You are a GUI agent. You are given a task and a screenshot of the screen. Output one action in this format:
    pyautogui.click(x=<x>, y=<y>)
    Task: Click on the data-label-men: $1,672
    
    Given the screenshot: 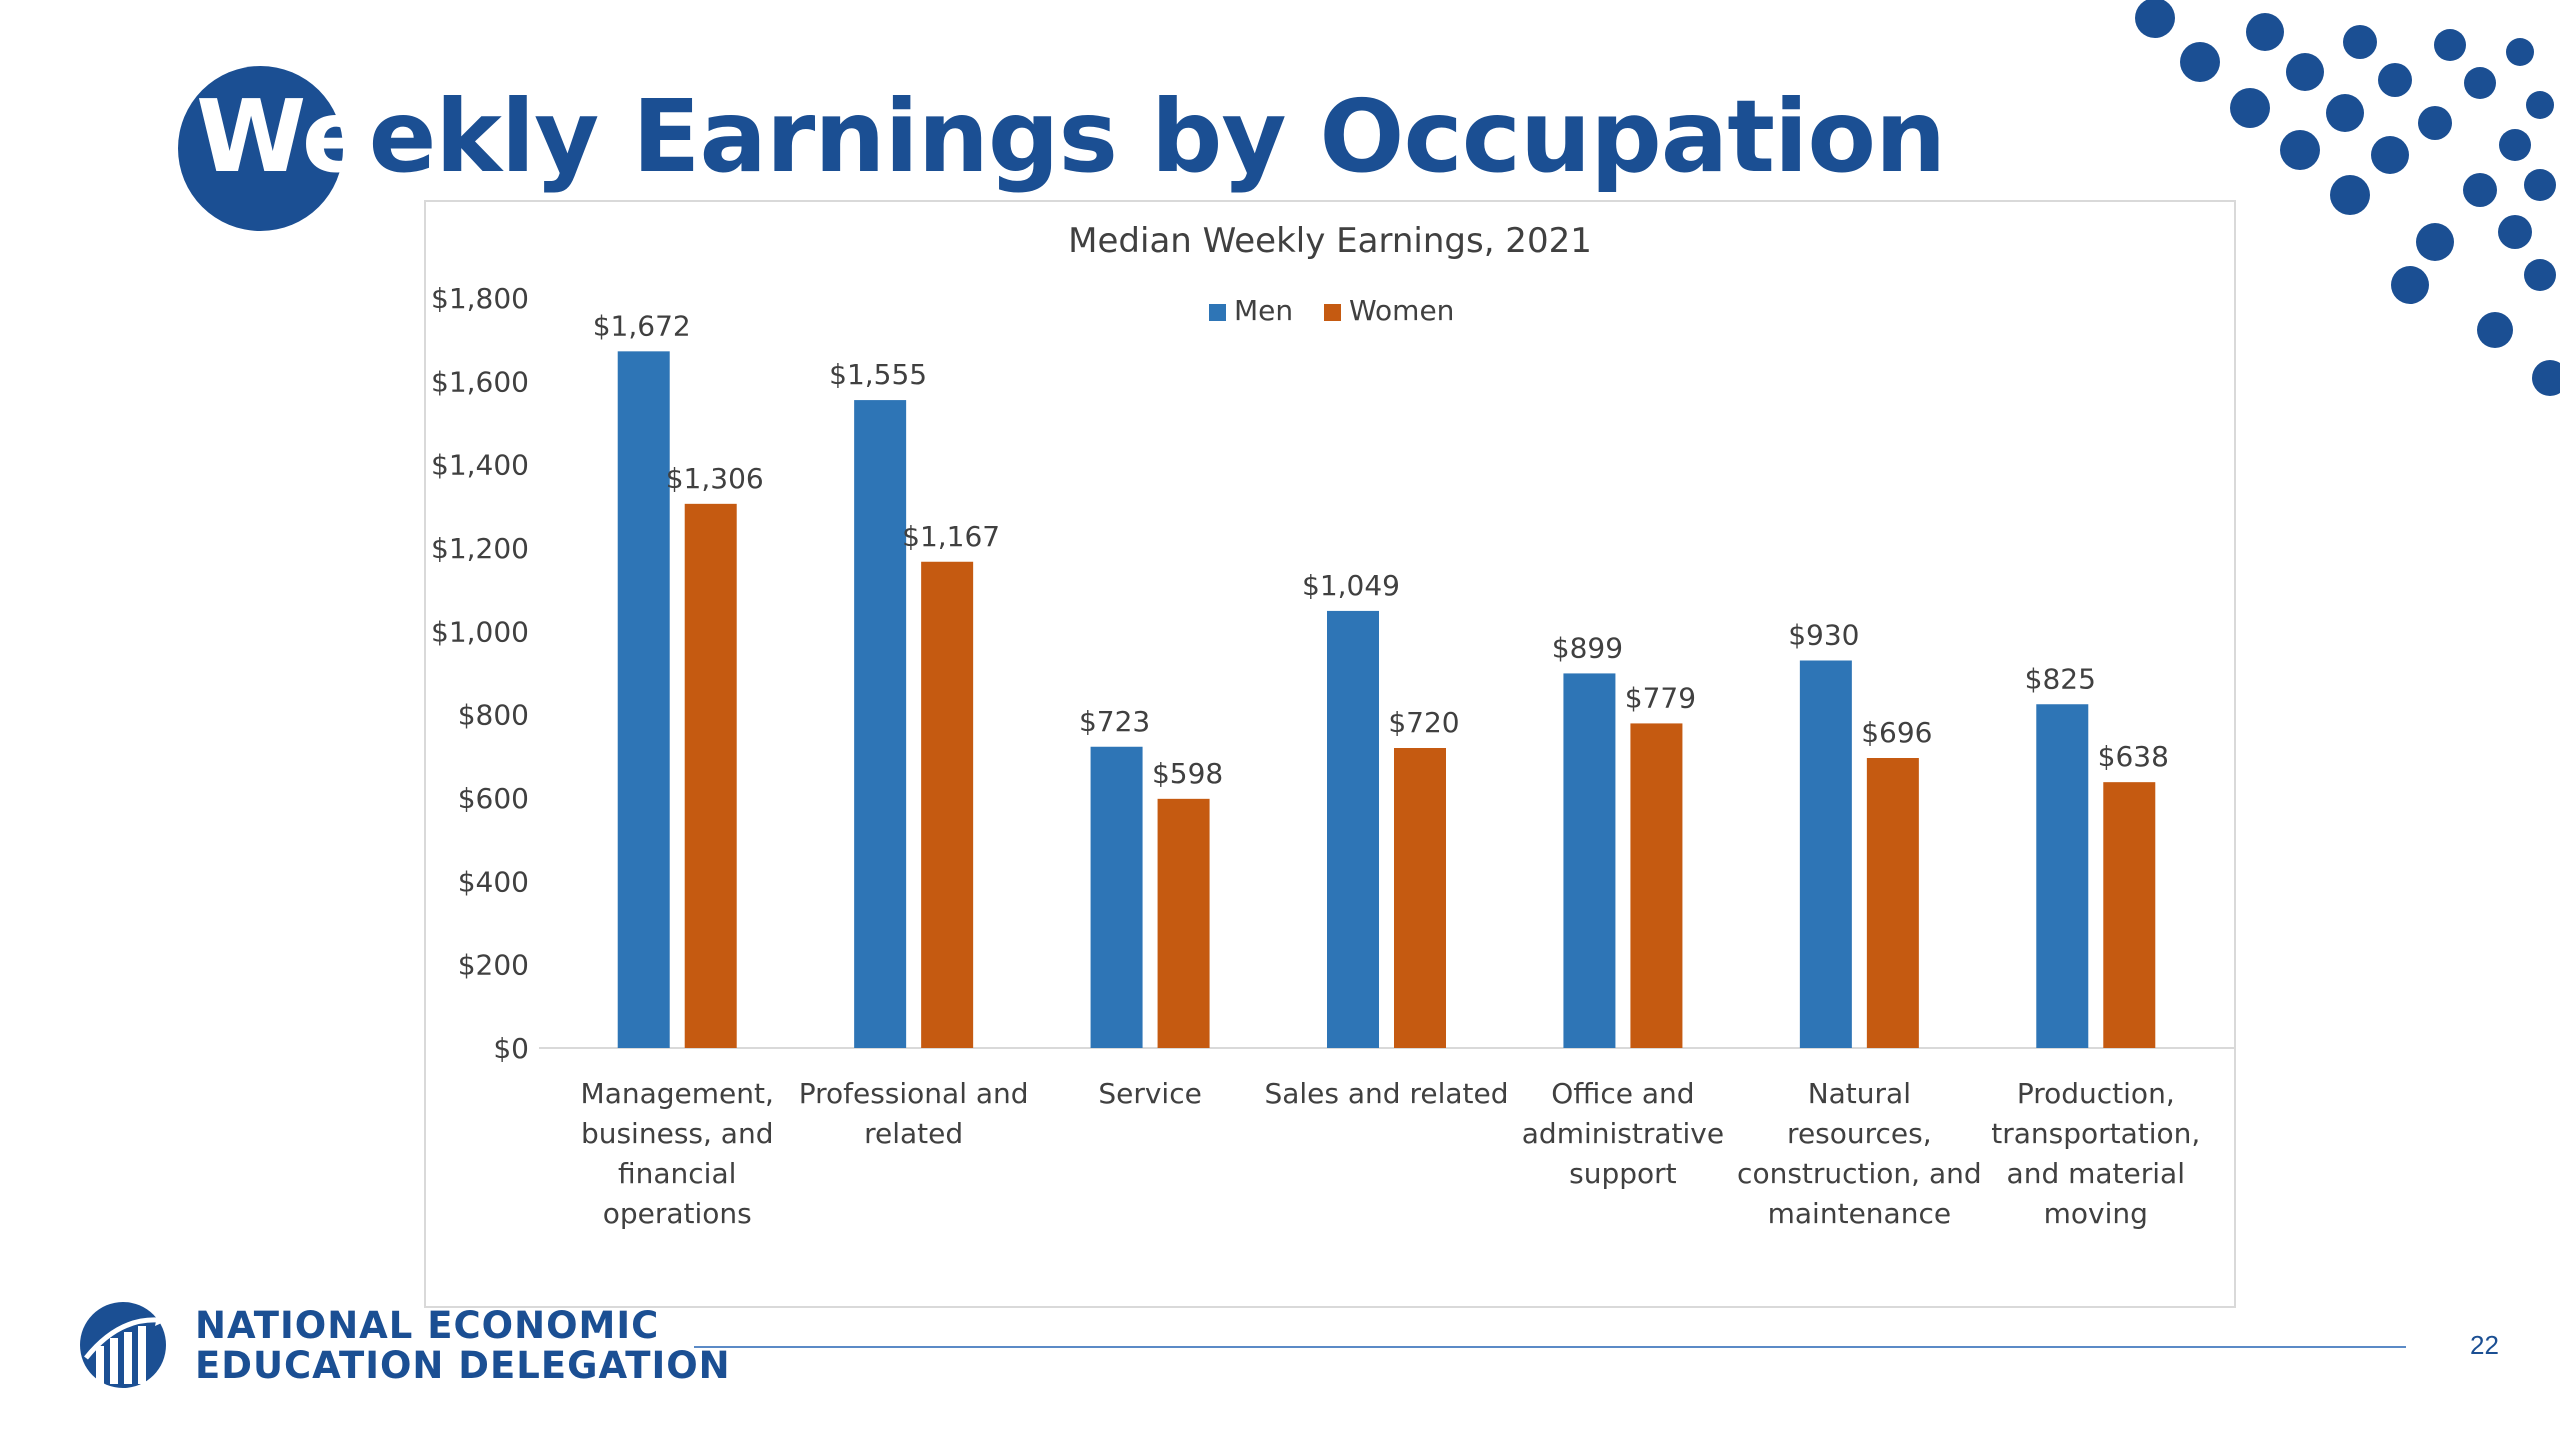 What is the action you would take?
    pyautogui.click(x=642, y=325)
    